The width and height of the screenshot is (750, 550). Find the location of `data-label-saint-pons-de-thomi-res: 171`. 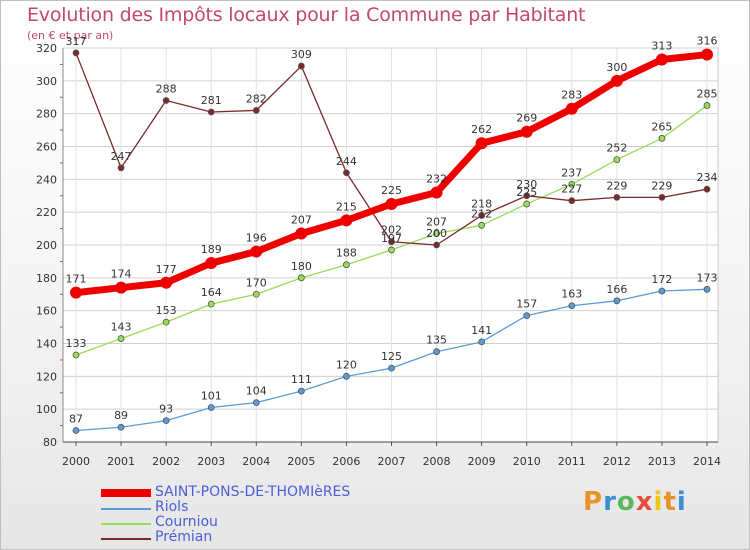

data-label-saint-pons-de-thomi-res: 171 is located at coordinates (76, 279).